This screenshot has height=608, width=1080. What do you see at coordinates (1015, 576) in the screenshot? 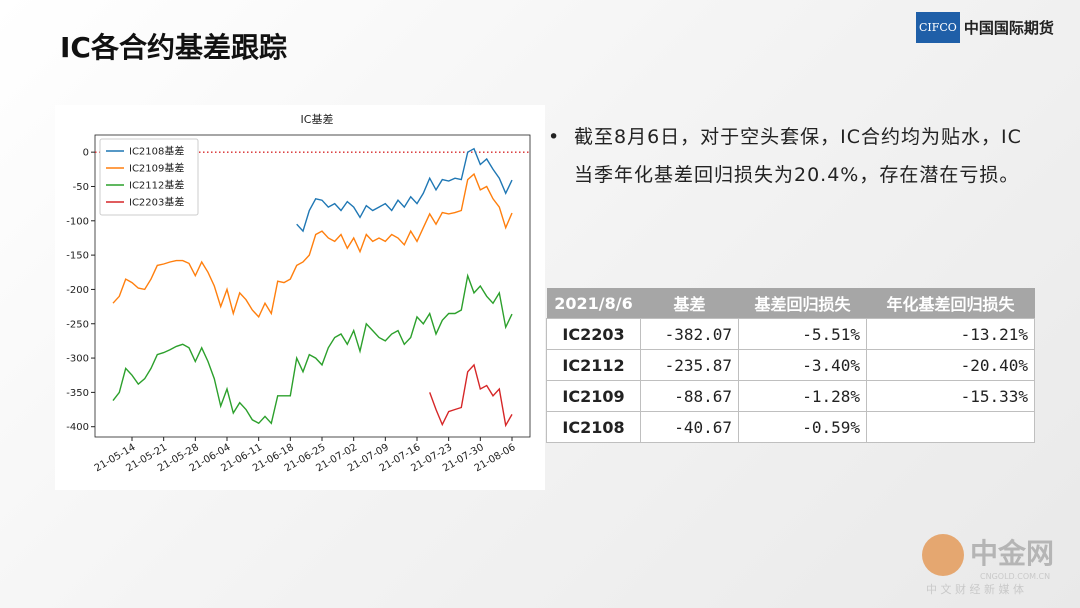
I see `watermark-site: CNGOLD.COM.CN` at bounding box center [1015, 576].